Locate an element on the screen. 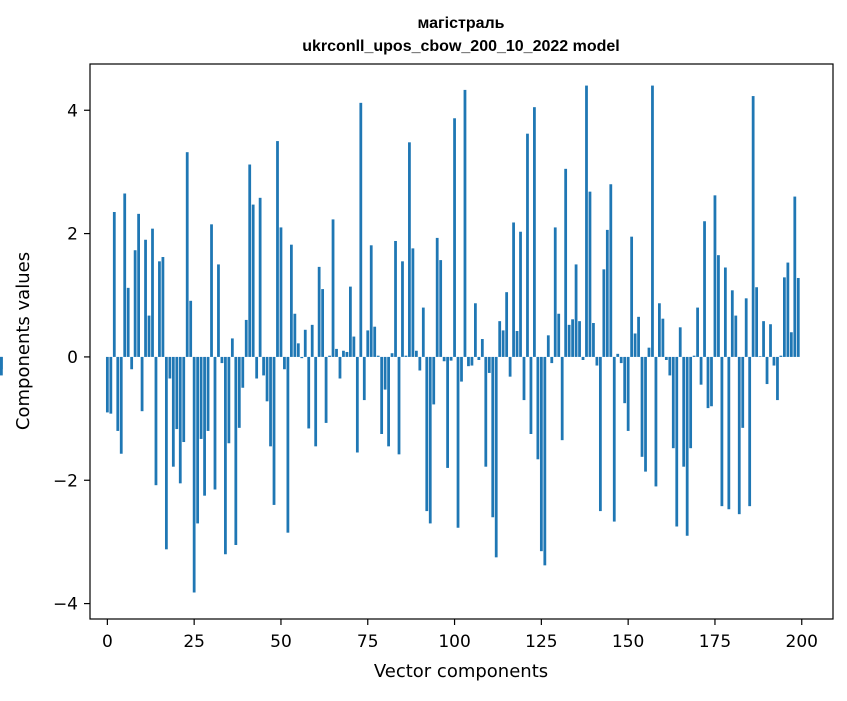 This screenshot has height=701, width=847. x-tick-label: 150 is located at coordinates (628, 642).